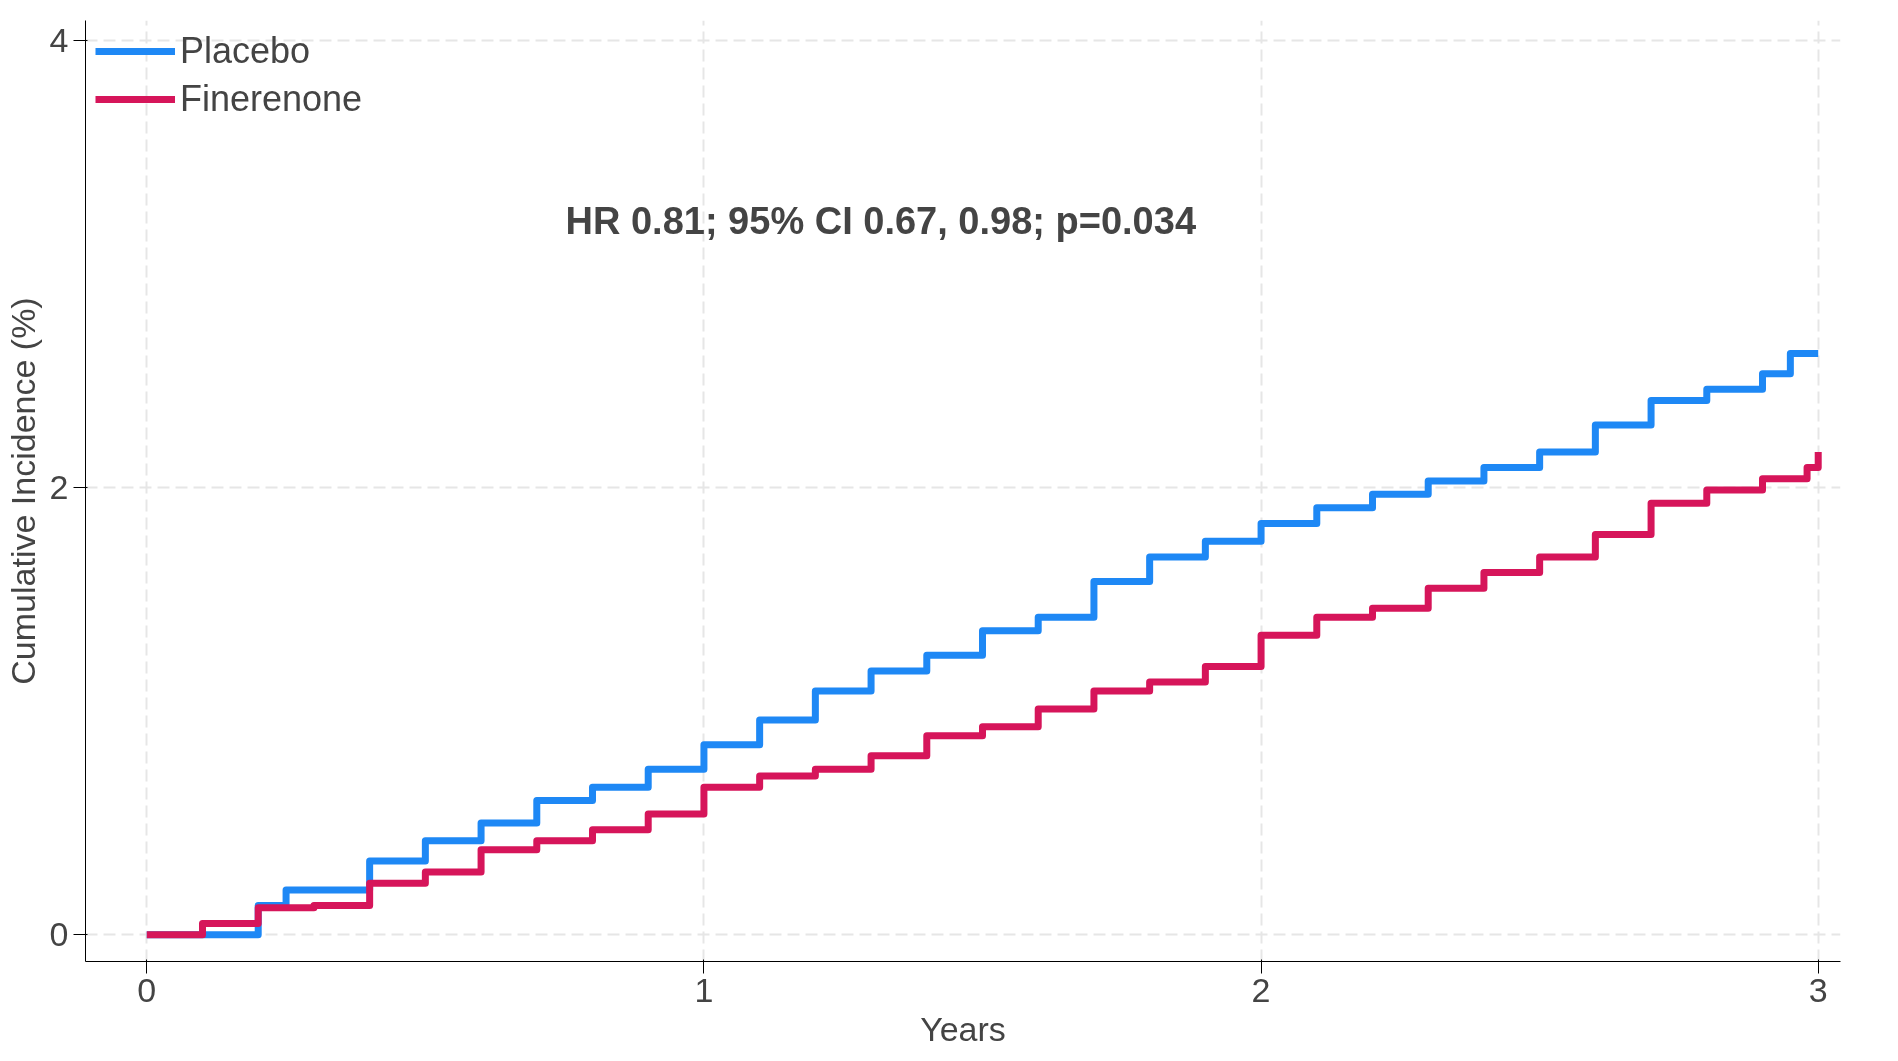 This screenshot has width=1898, height=1061. I want to click on y-tick-label: 4, so click(59, 40).